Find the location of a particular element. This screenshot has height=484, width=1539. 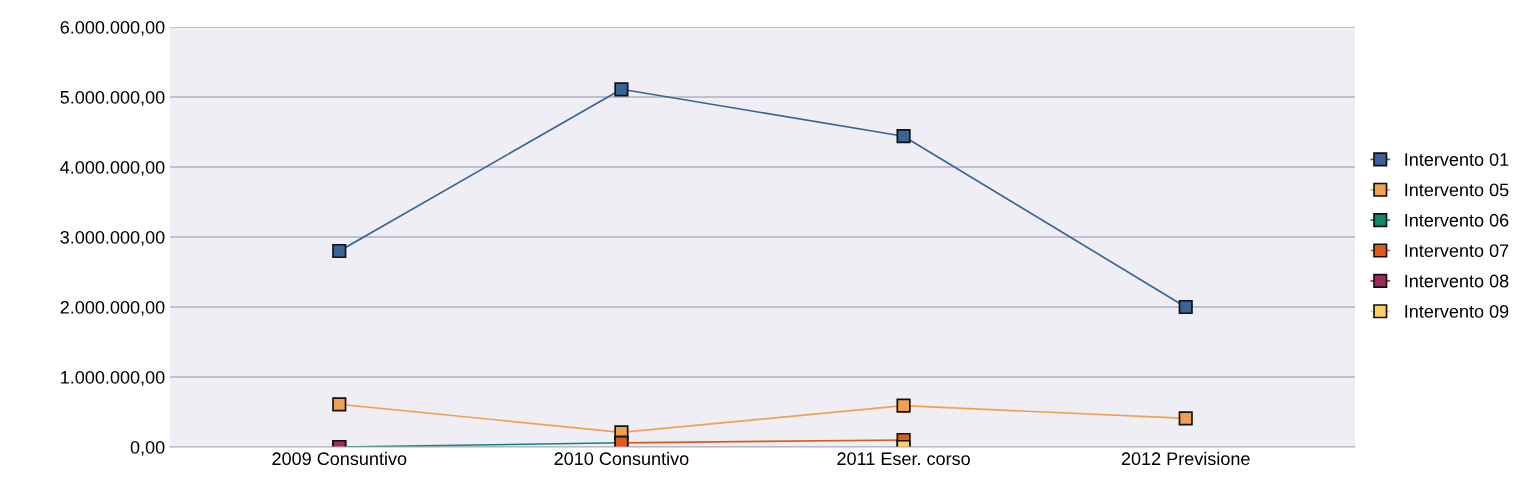

y-tick-label: 1.000.000,00 is located at coordinates (113, 378).